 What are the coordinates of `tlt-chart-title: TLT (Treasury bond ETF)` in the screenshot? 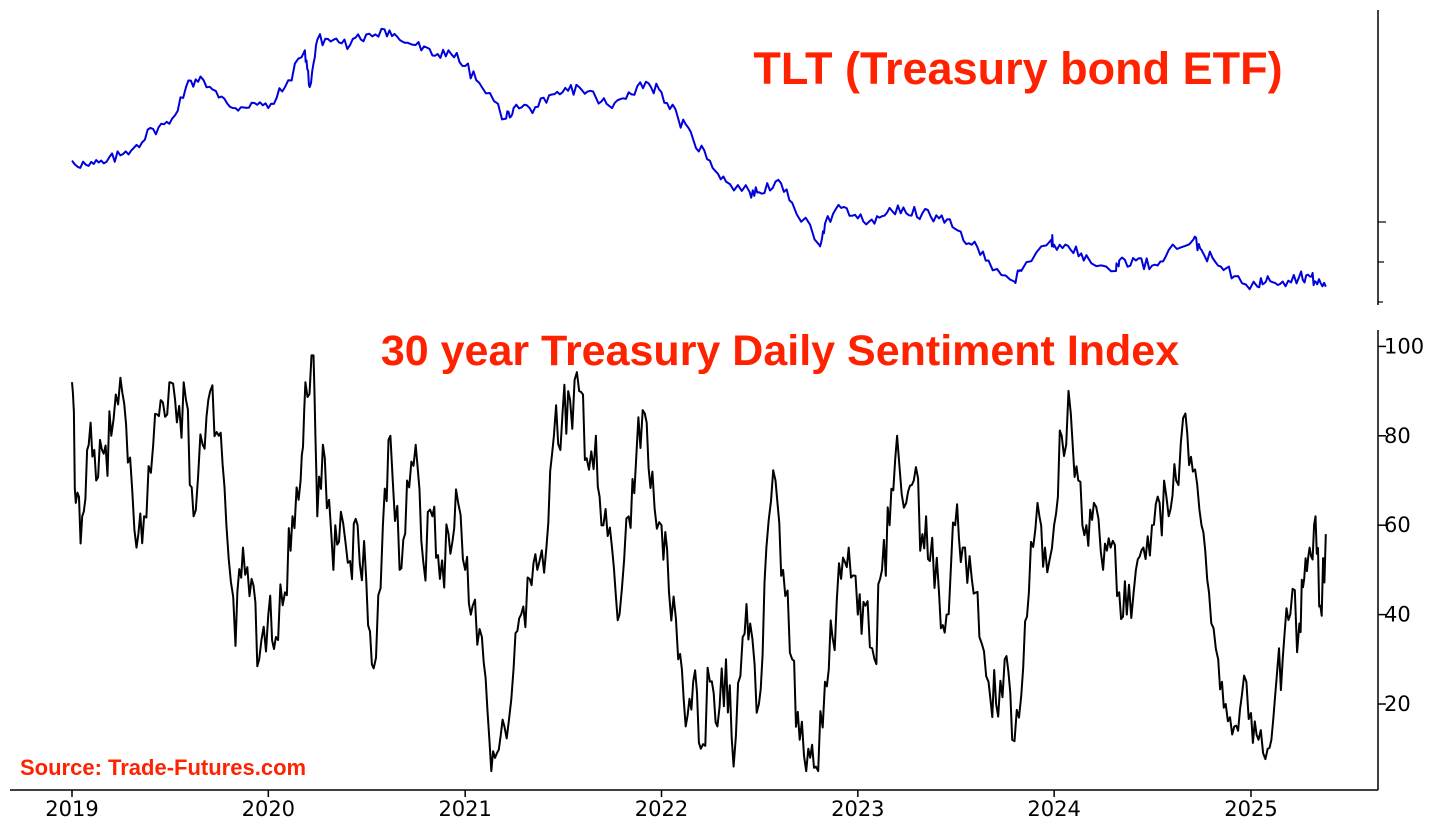 It's located at (1017, 68).